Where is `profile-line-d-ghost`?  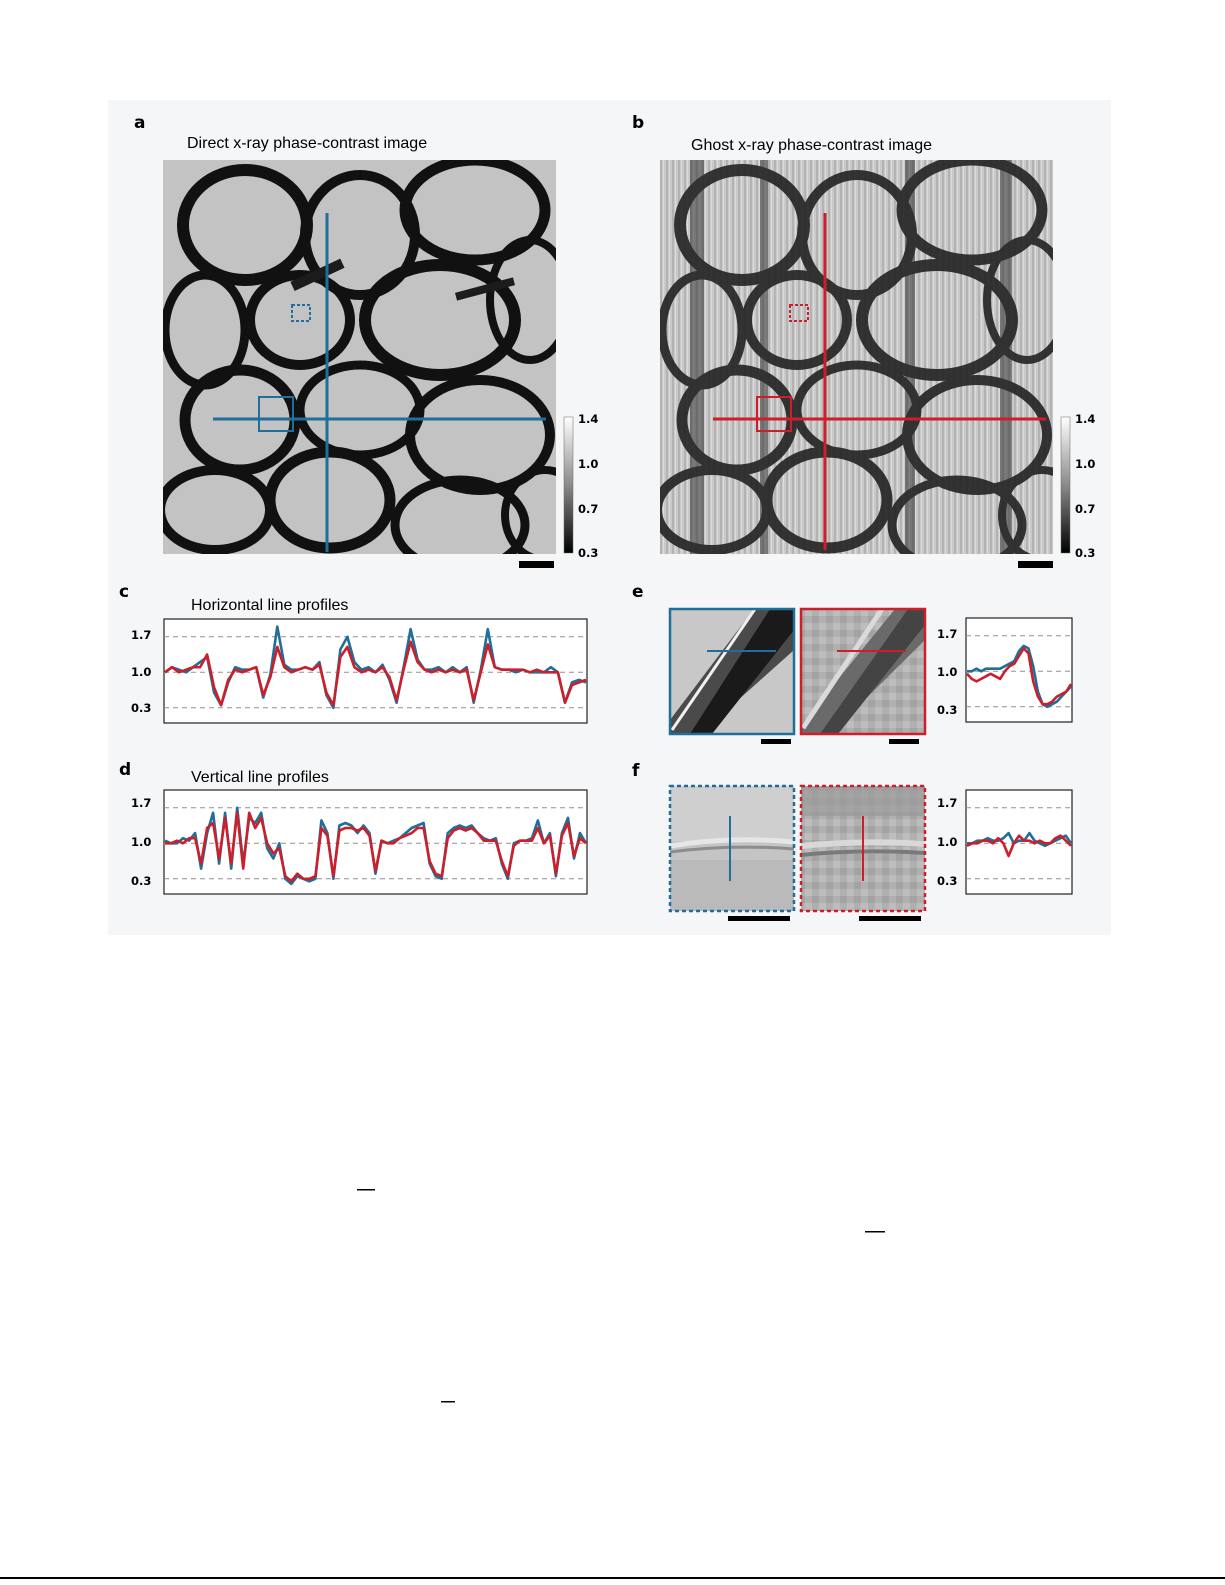 profile-line-d-ghost is located at coordinates (376, 847).